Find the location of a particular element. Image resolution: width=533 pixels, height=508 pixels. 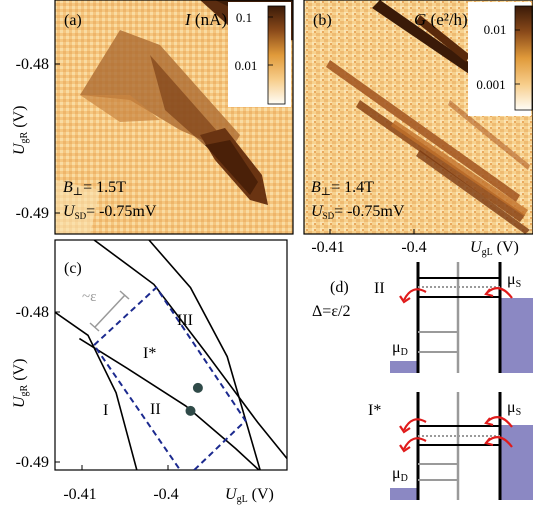

panel-c-ylabel: UgR (V) is located at coordinates (20, 383).